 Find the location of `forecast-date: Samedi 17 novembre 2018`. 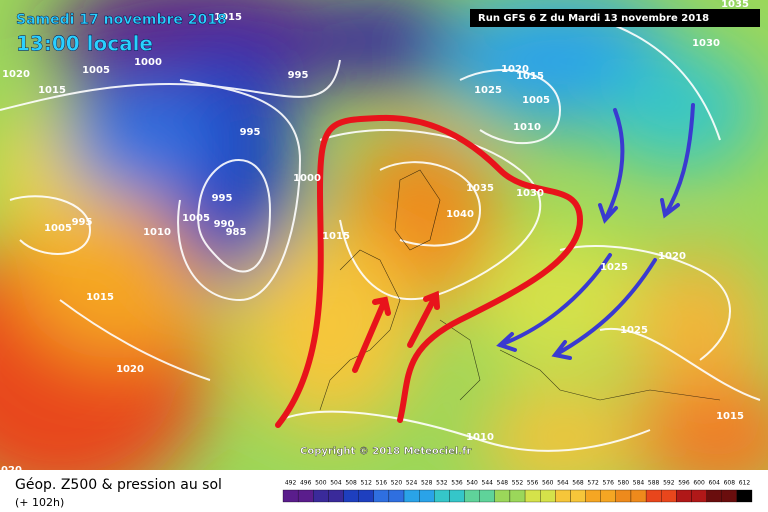

forecast-date: Samedi 17 novembre 2018 is located at coordinates (121, 20).